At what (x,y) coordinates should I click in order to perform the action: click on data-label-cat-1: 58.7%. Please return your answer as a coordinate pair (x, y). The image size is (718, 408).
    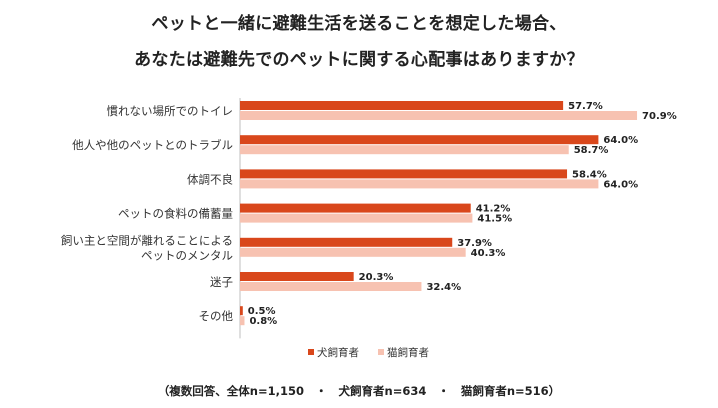
    Looking at the image, I should click on (591, 150).